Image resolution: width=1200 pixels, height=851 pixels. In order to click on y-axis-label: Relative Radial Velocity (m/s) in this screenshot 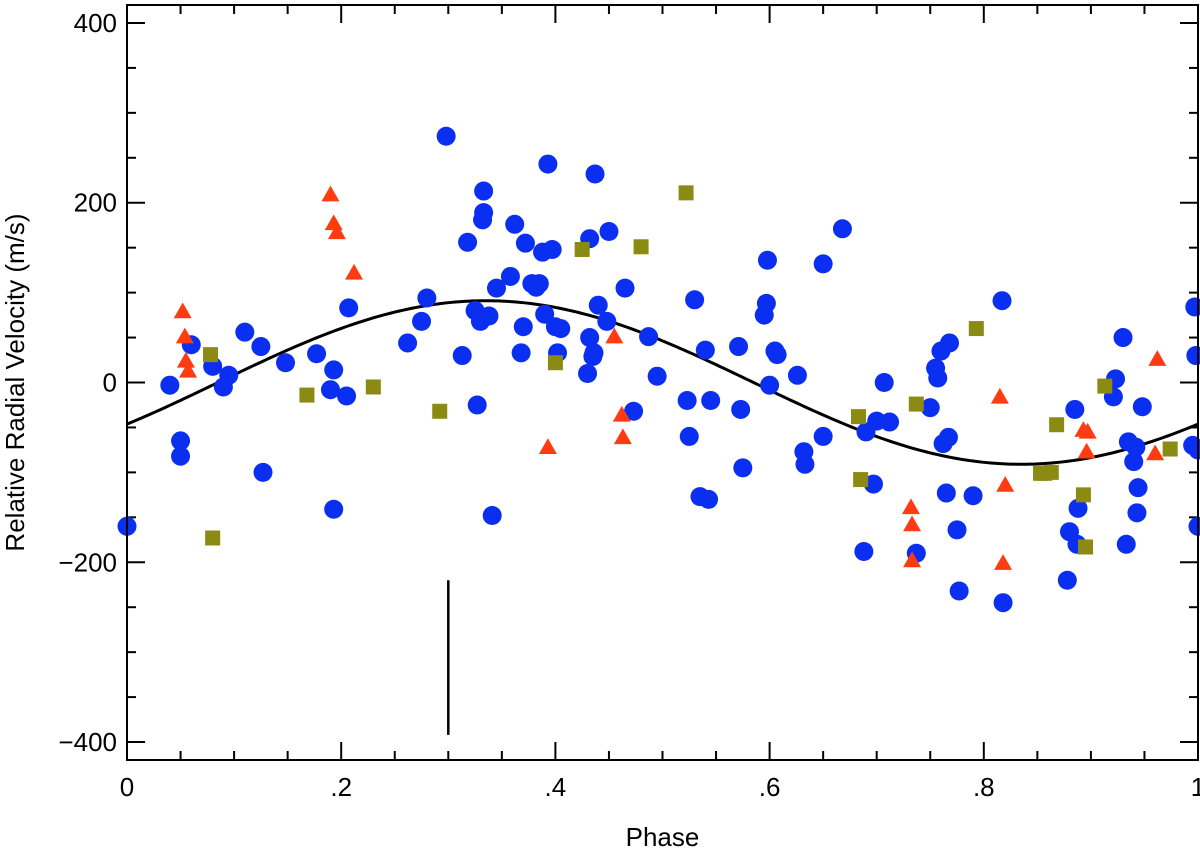, I will do `click(15, 382)`.